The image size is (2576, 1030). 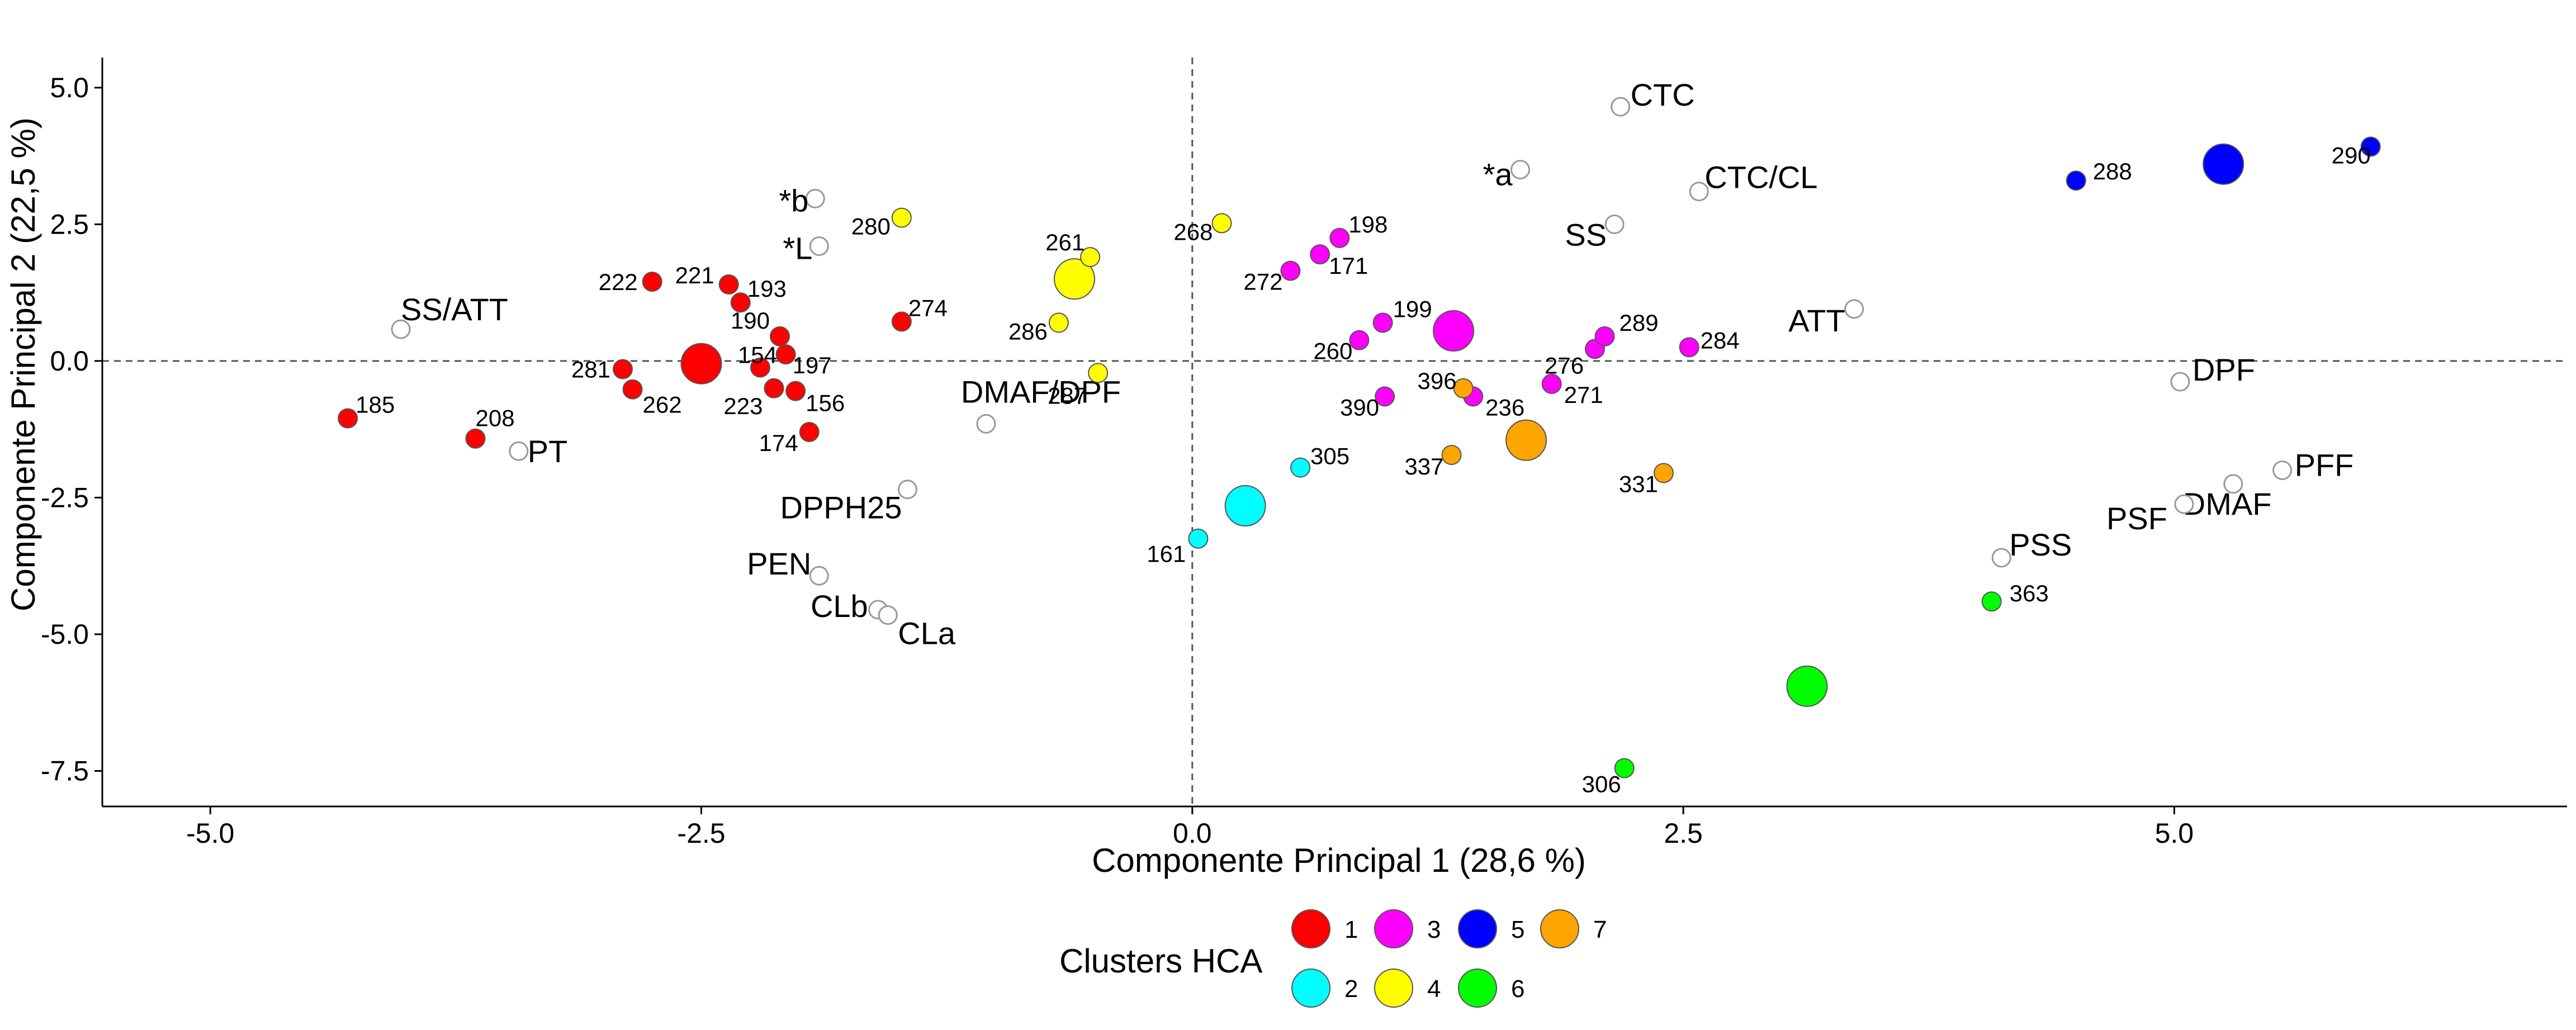 I want to click on sample-label: 390, so click(x=1360, y=407).